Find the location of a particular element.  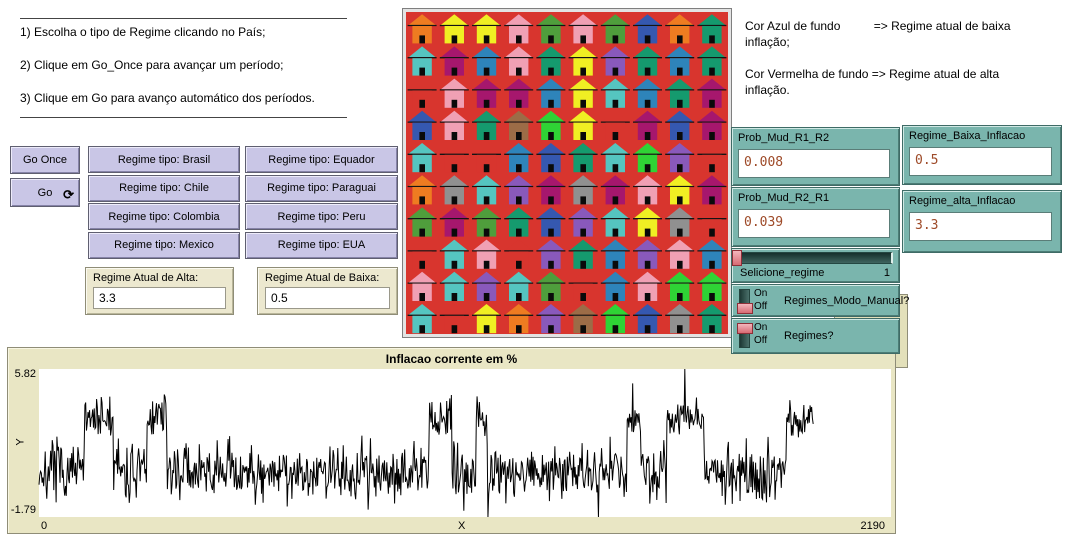

input-regime-alta-inflacao: Regime_alta_Inflacao 3.3 is located at coordinates (982, 221).